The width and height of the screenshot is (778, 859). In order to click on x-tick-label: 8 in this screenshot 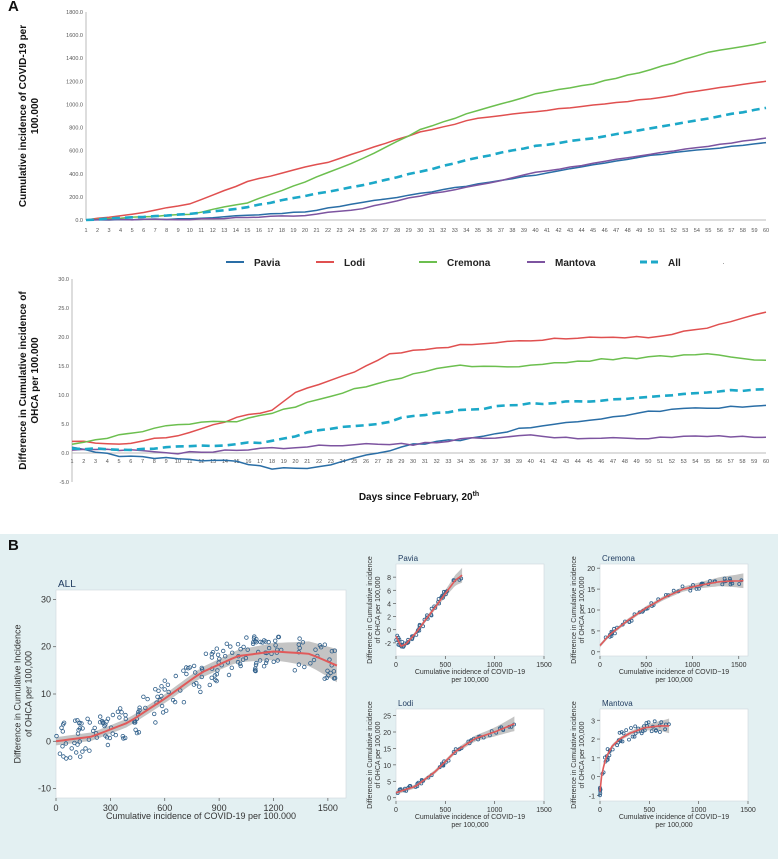, I will do `click(154, 462)`.